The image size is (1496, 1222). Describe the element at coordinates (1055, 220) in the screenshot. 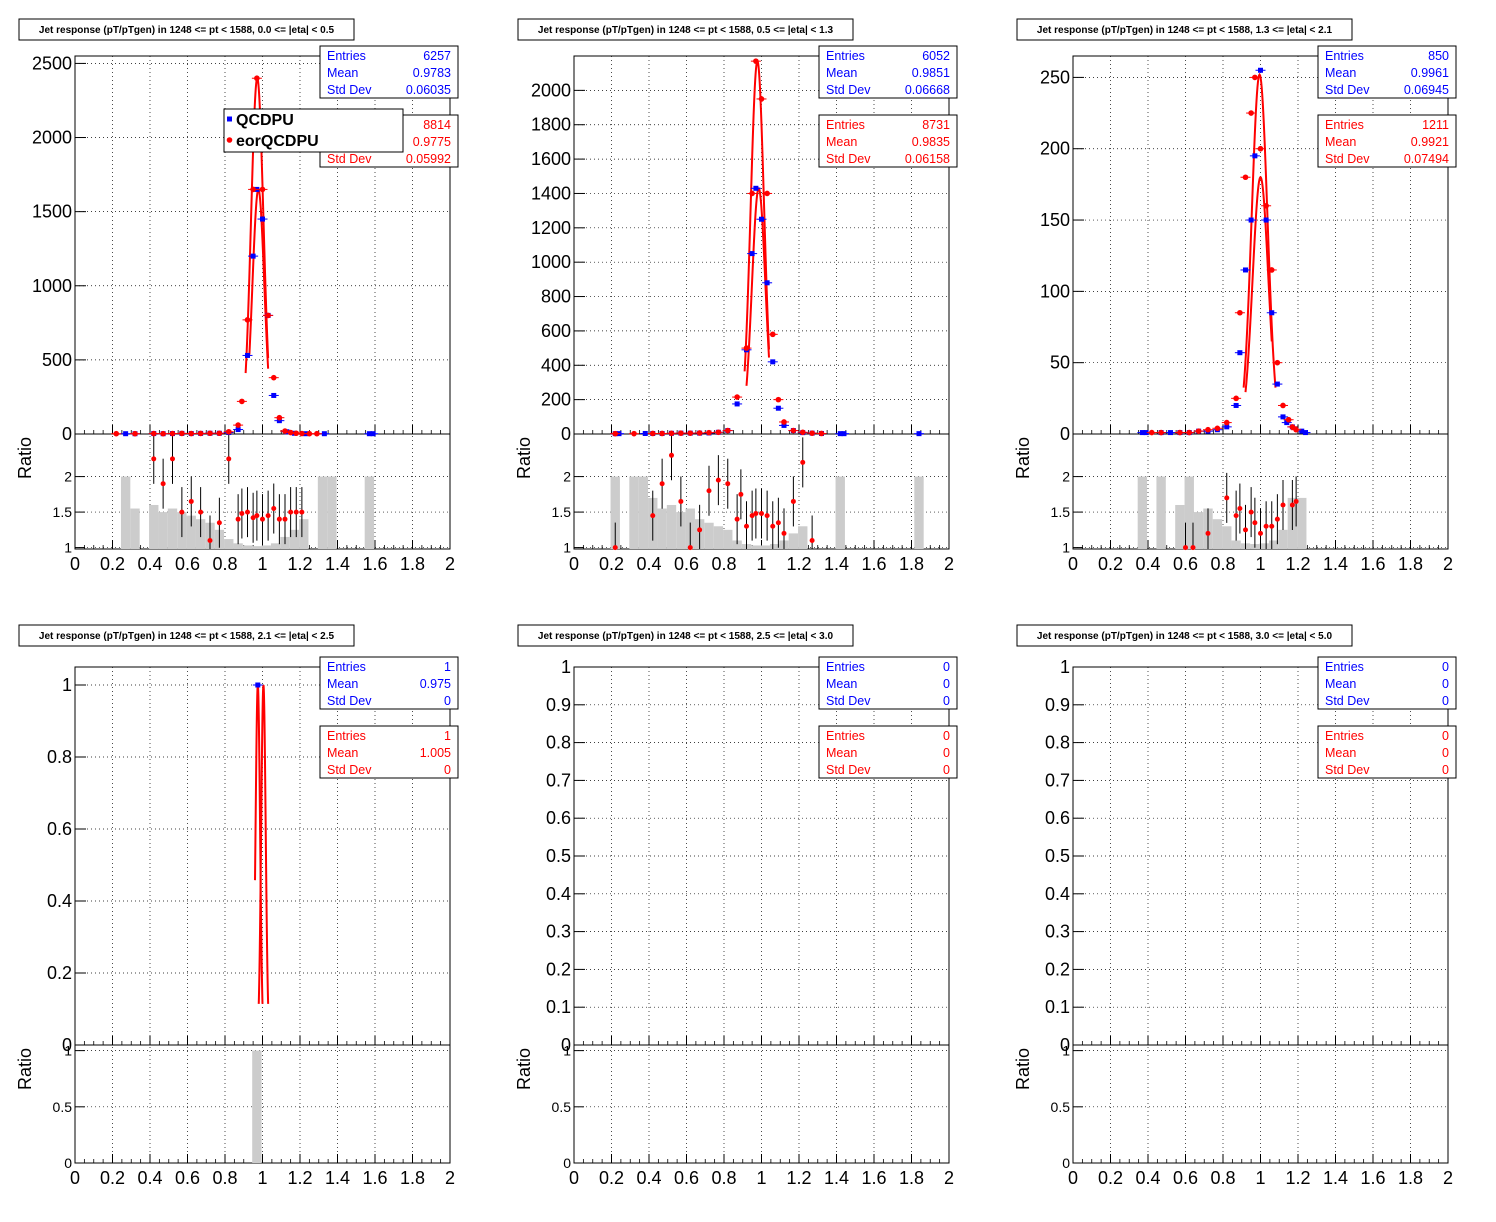

I see `y-tick-label: 150` at that location.